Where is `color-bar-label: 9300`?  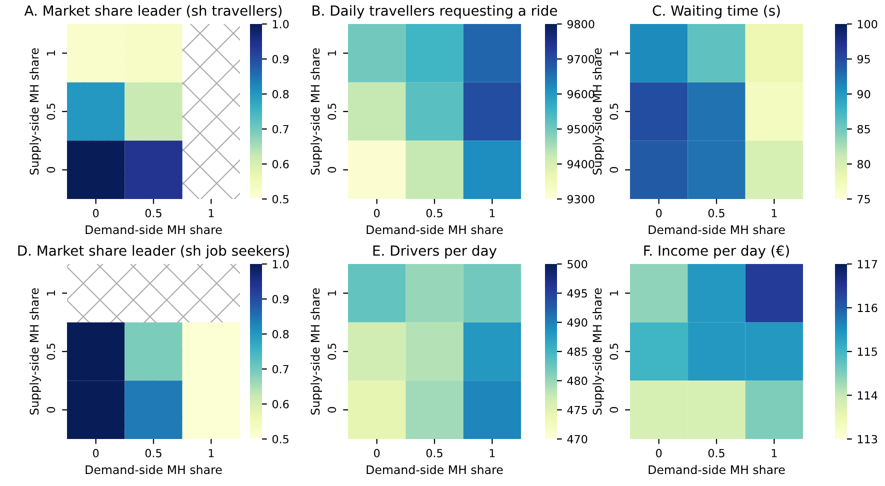 color-bar-label: 9300 is located at coordinates (580, 199).